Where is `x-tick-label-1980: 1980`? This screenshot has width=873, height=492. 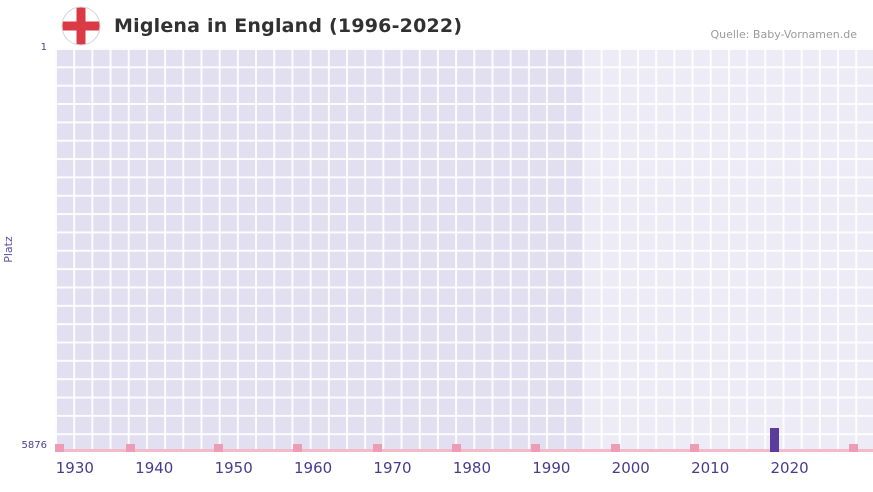
x-tick-label-1980: 1980 is located at coordinates (472, 468).